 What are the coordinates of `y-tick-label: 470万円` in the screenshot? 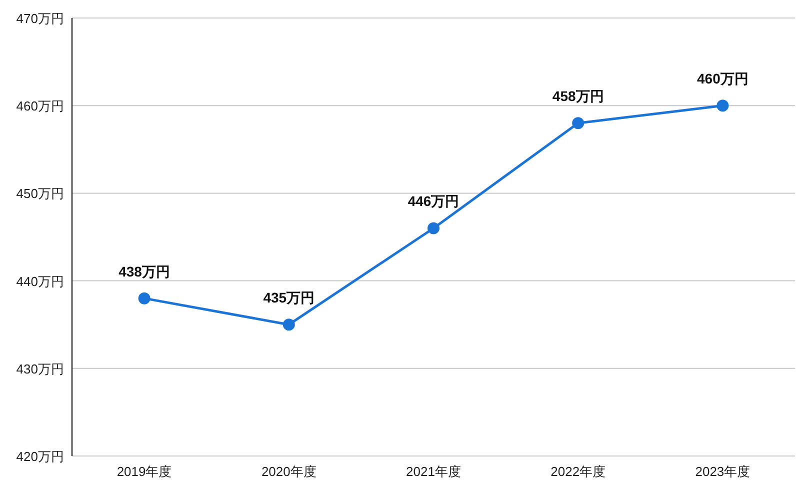 It's located at (40, 18).